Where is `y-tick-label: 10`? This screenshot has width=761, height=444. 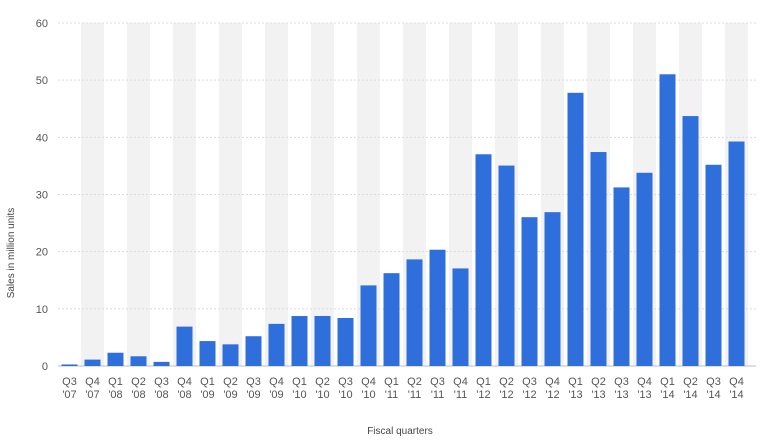
y-tick-label: 10 is located at coordinates (42, 310).